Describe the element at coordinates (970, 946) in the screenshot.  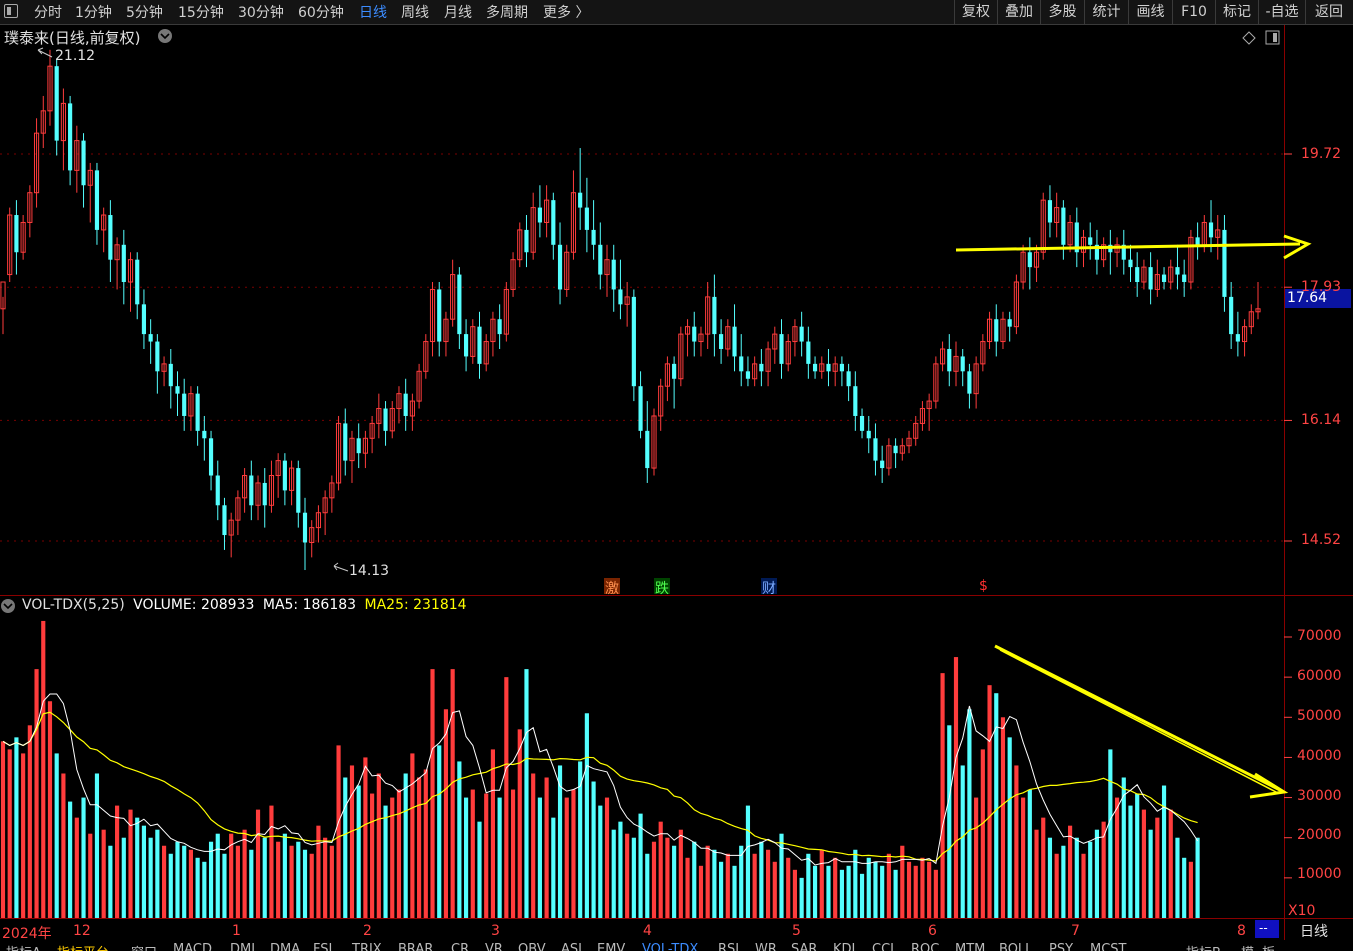
I see `indicator-tab: MTM` at that location.